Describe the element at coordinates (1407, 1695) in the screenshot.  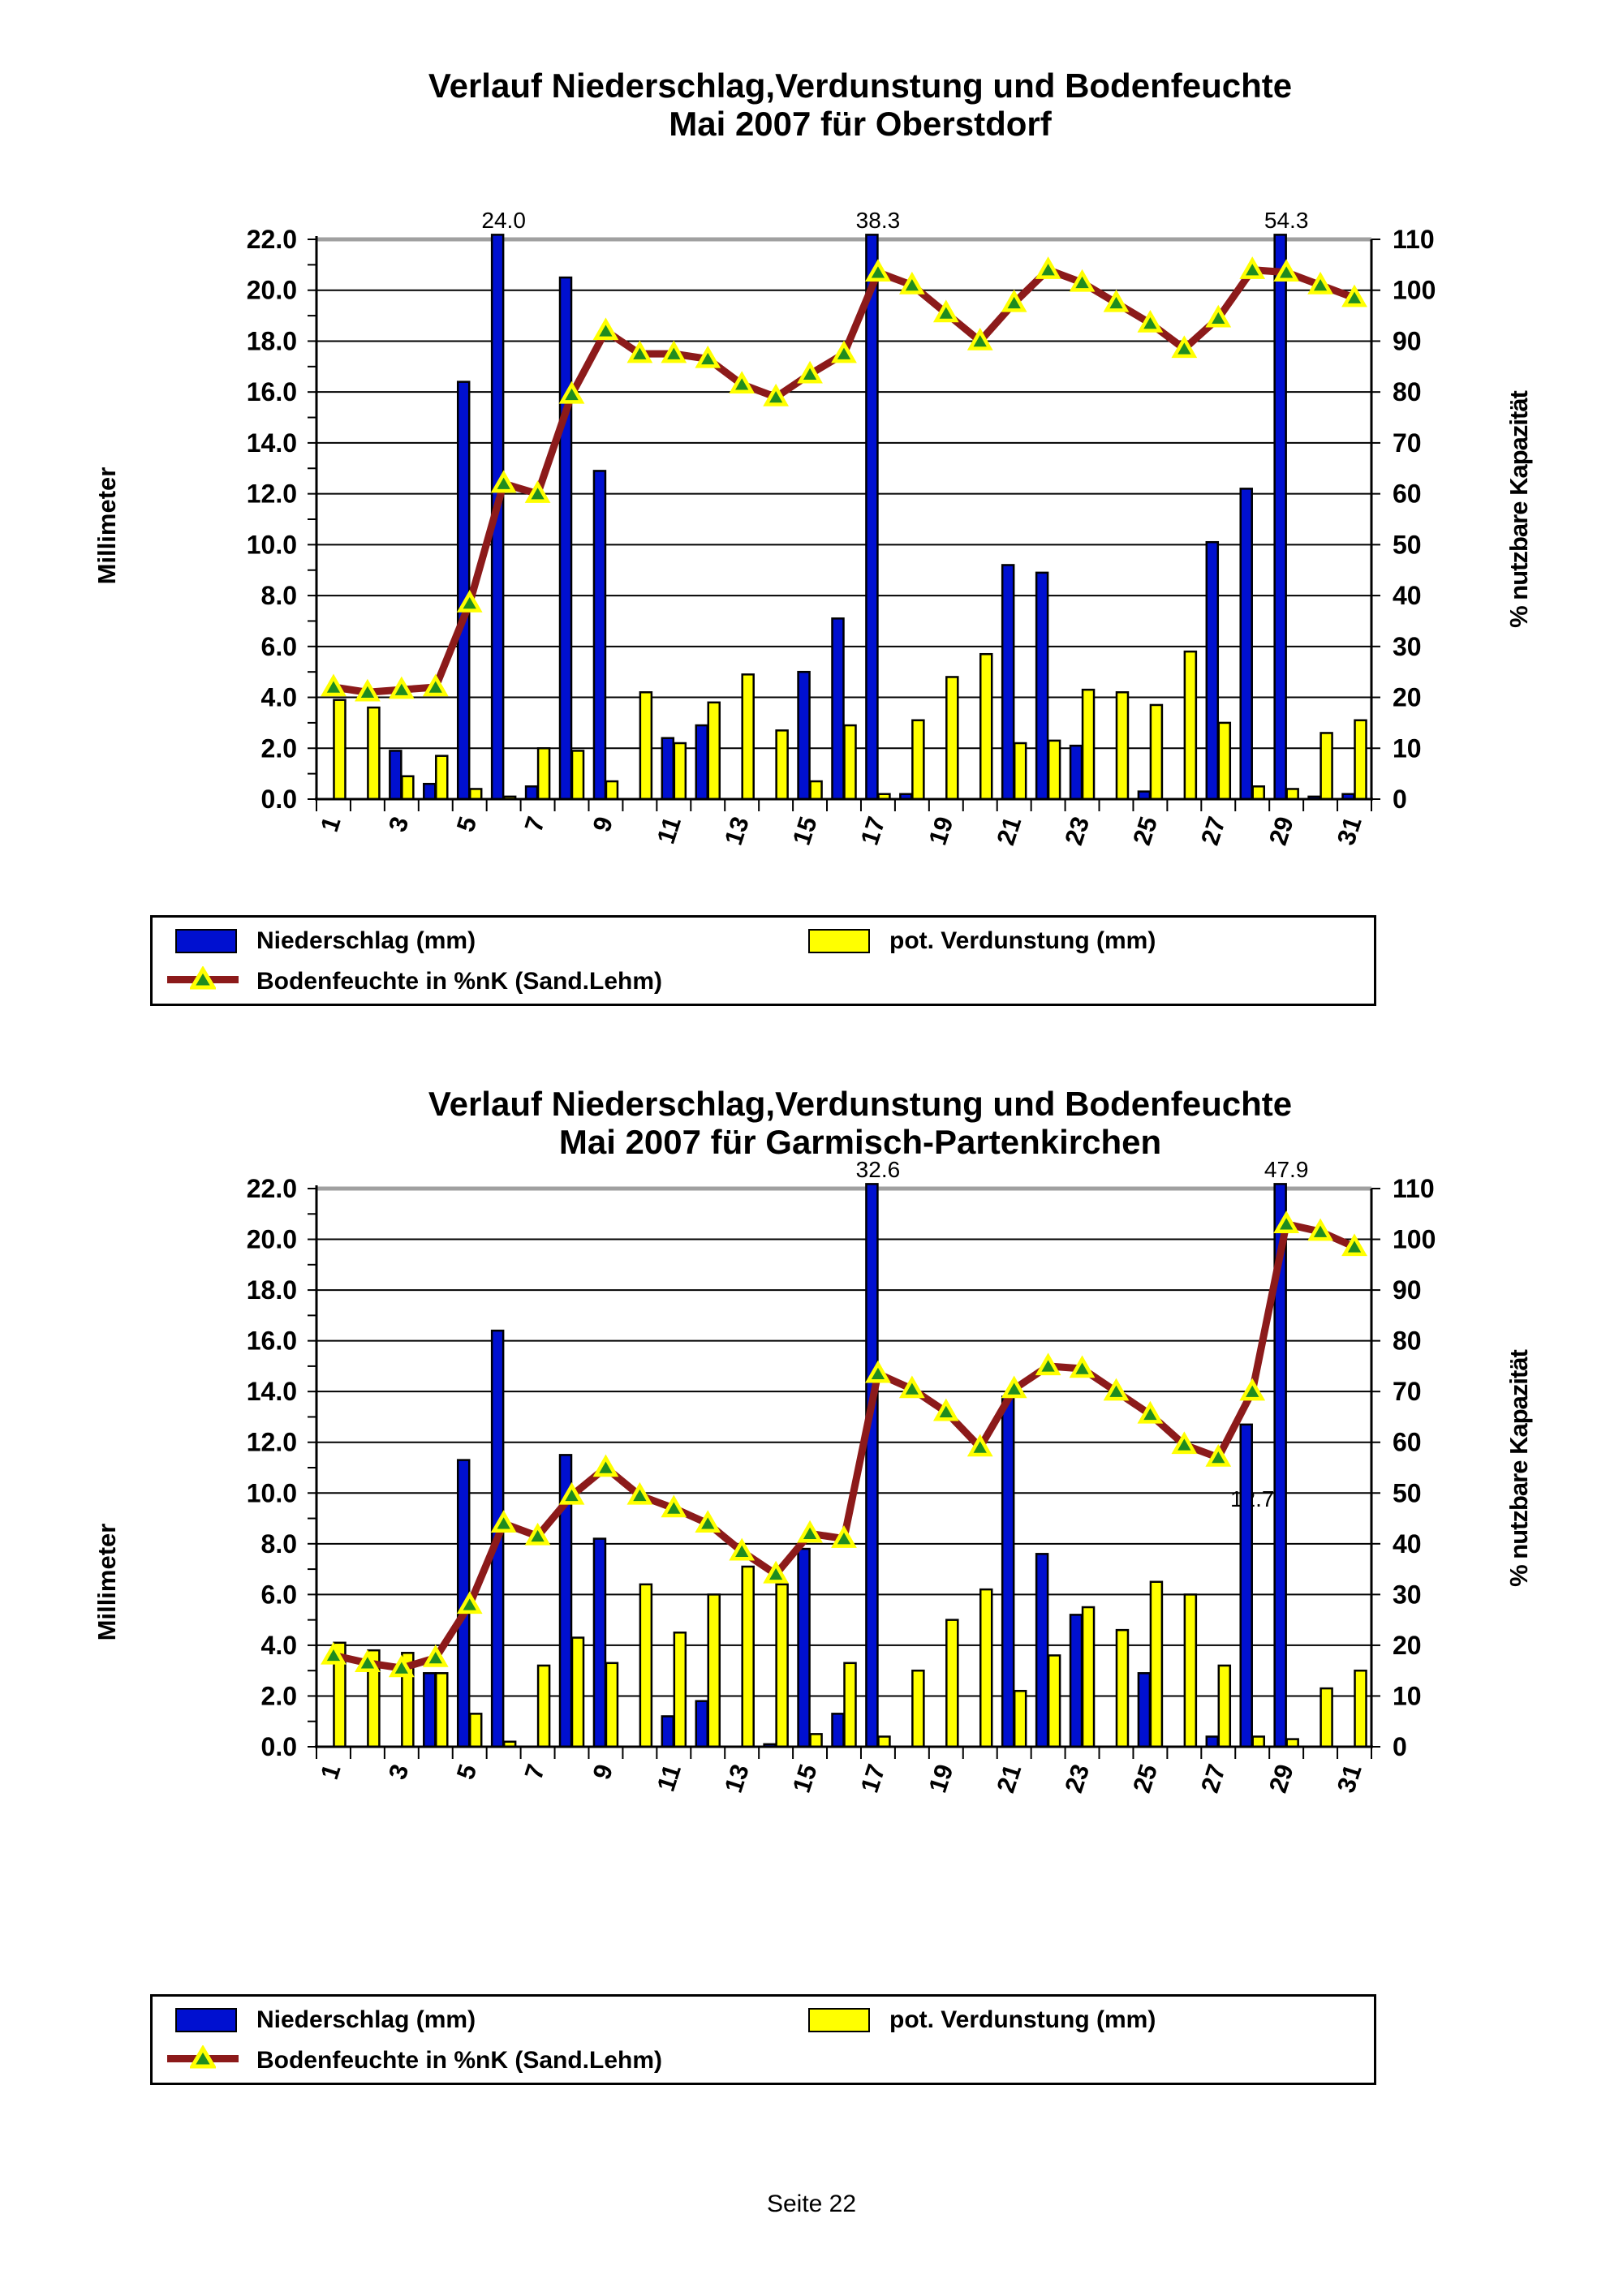
I see `svg-text: 10` at that location.